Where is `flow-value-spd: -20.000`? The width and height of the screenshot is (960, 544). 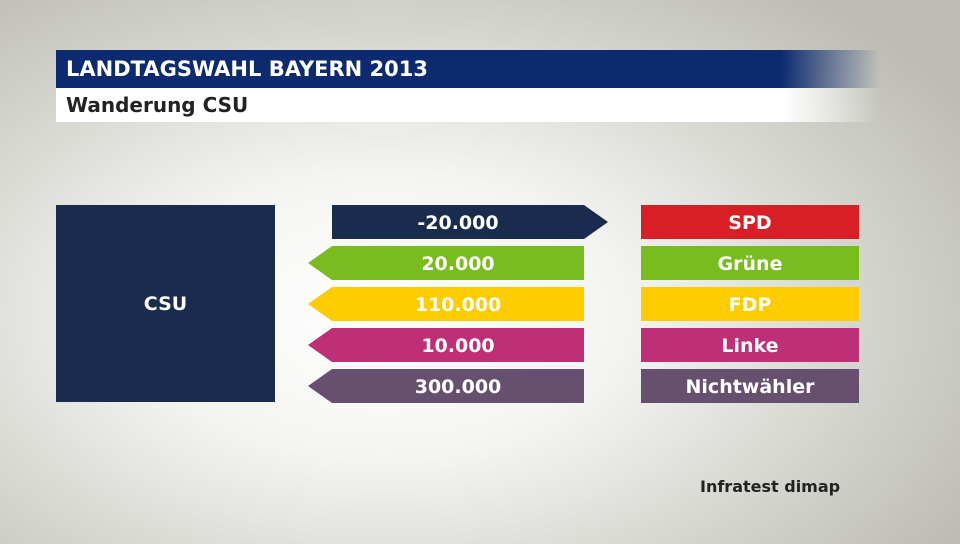
flow-value-spd: -20.000 is located at coordinates (457, 223).